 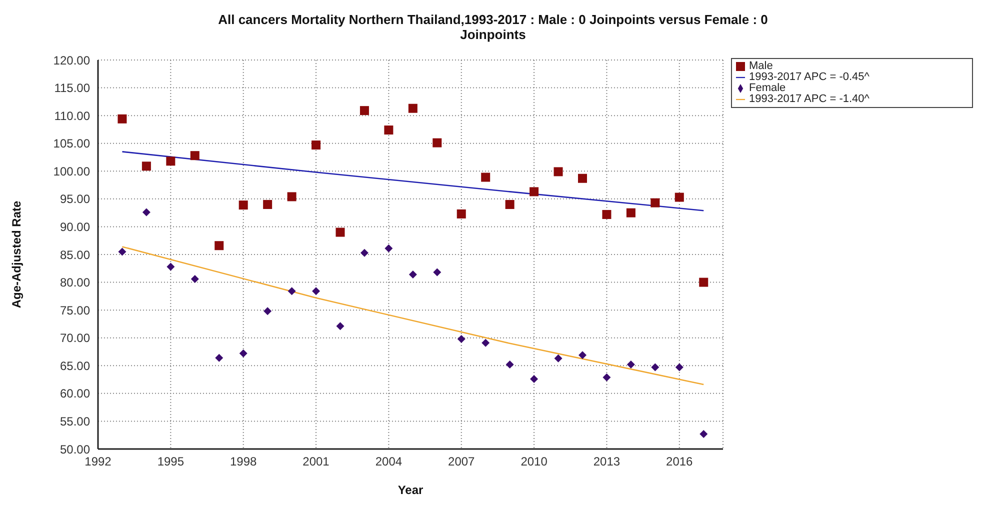 What do you see at coordinates (413, 181) in the screenshot?
I see `line-series` at bounding box center [413, 181].